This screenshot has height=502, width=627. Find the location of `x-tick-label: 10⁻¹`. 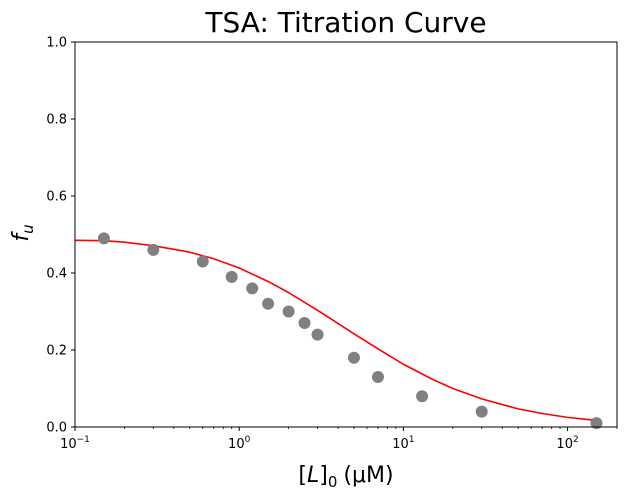

x-tick-label: 10⁻¹ is located at coordinates (75, 443).